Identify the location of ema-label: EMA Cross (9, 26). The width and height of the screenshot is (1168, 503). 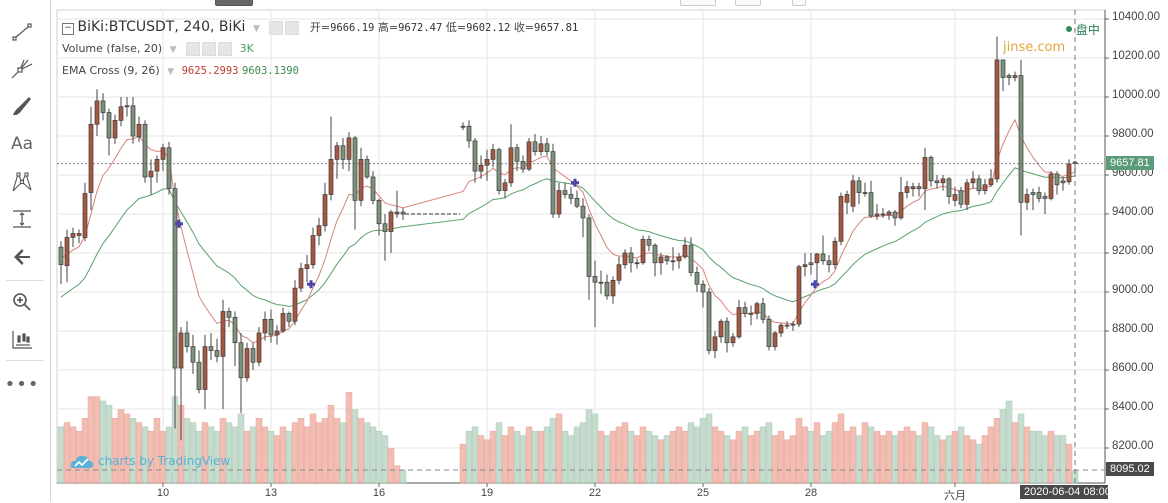
(111, 70).